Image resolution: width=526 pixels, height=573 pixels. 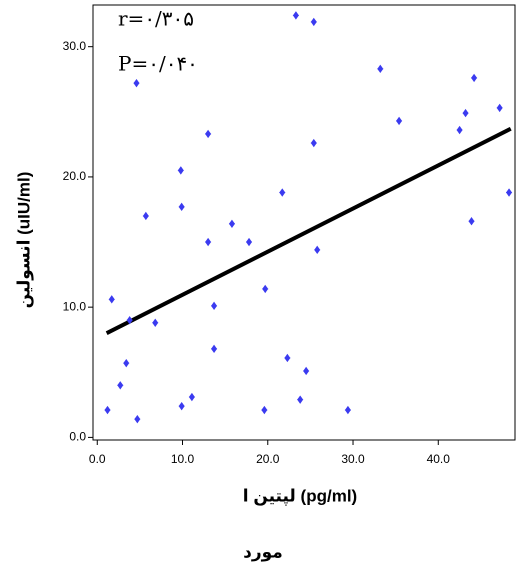 What do you see at coordinates (300, 496) in the screenshot?
I see `x-axis-label: لپتین ا (pg/ml)` at bounding box center [300, 496].